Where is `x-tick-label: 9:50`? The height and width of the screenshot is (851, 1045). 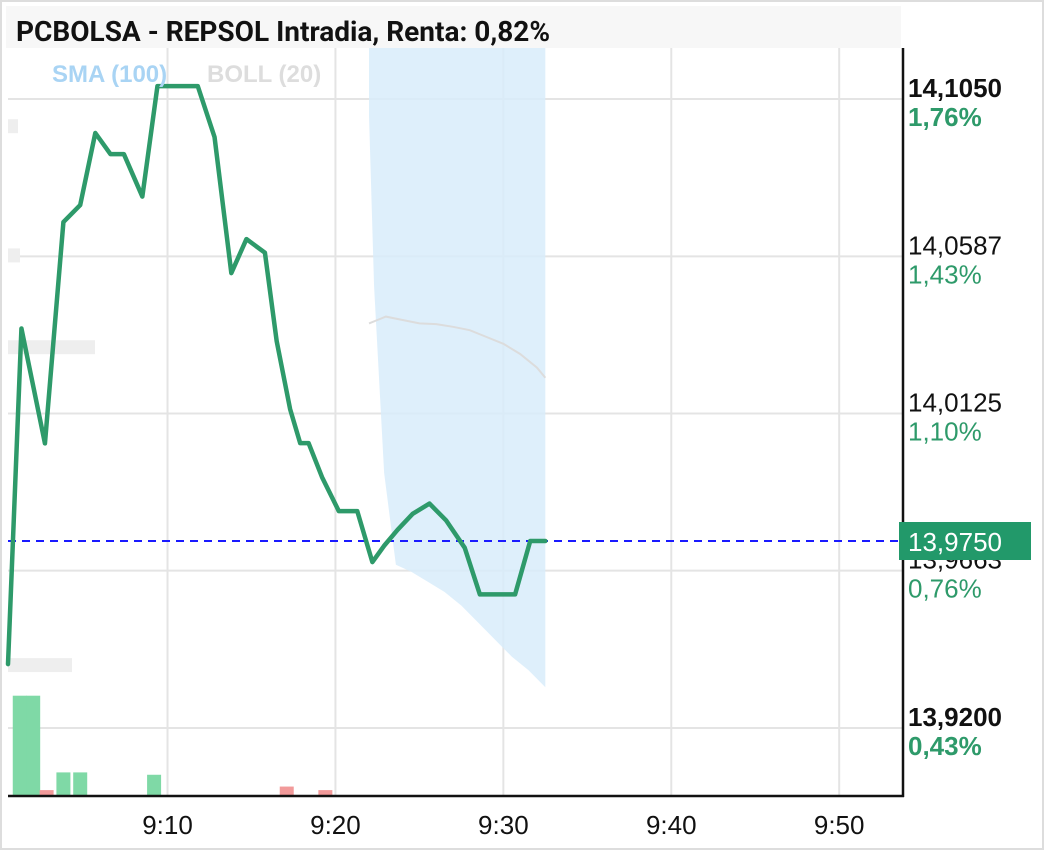
x-tick-label: 9:50 is located at coordinates (839, 825).